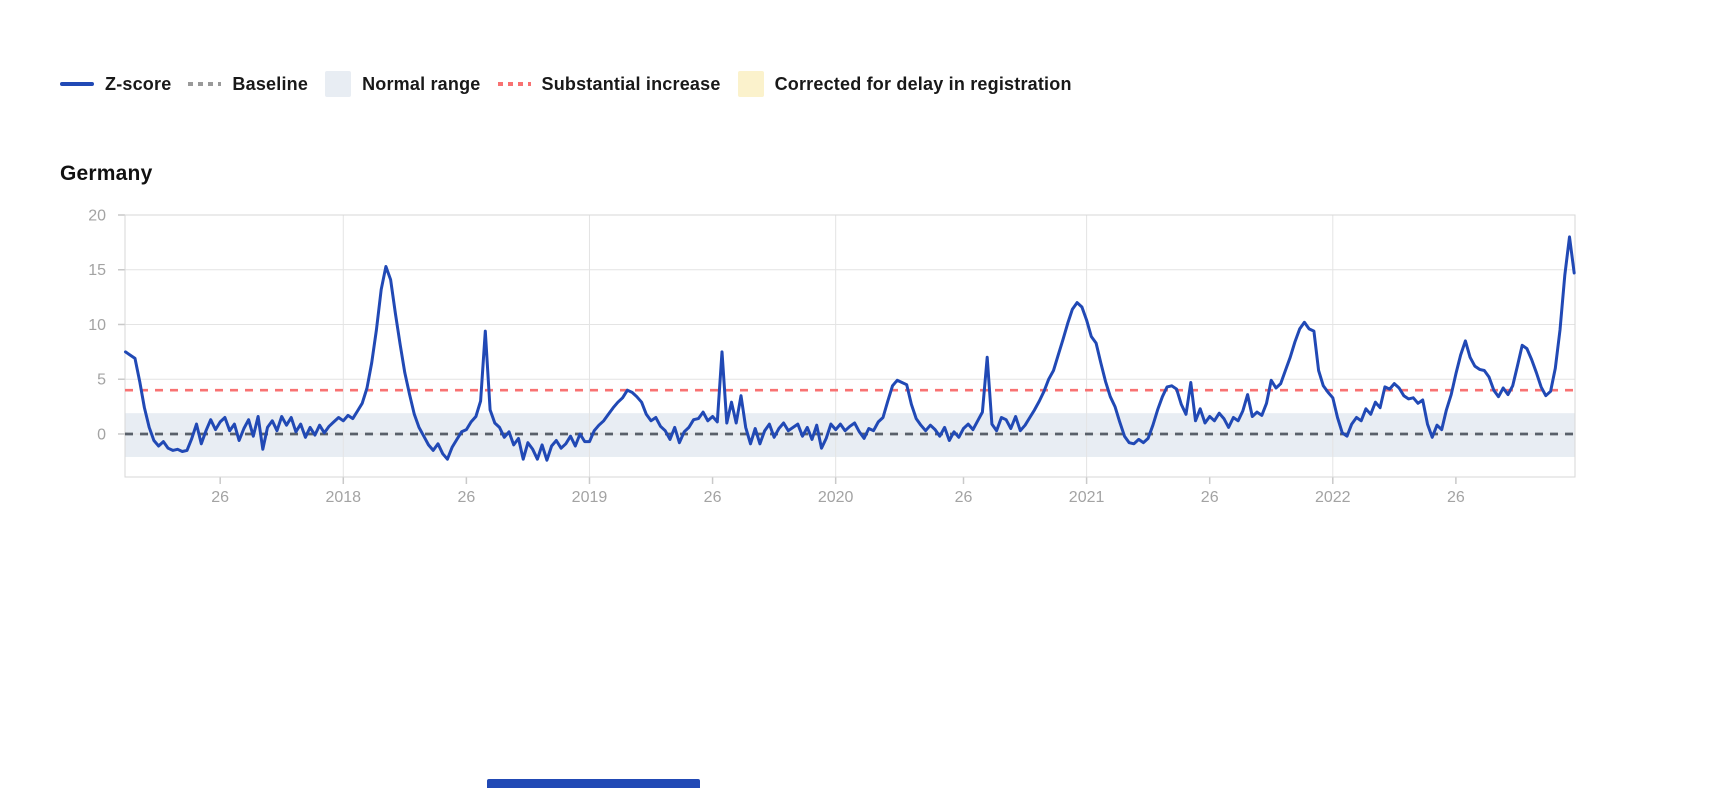  I want to click on legend-item-zscore: Z-score, so click(115, 84).